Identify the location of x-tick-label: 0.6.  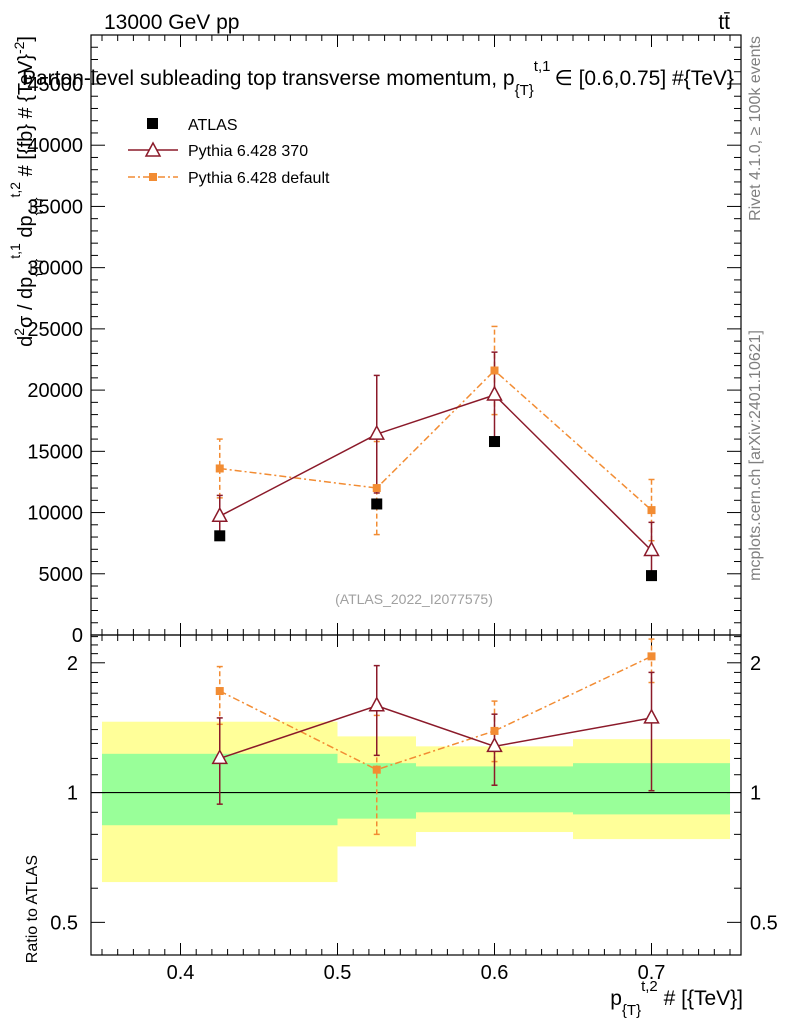
(495, 973).